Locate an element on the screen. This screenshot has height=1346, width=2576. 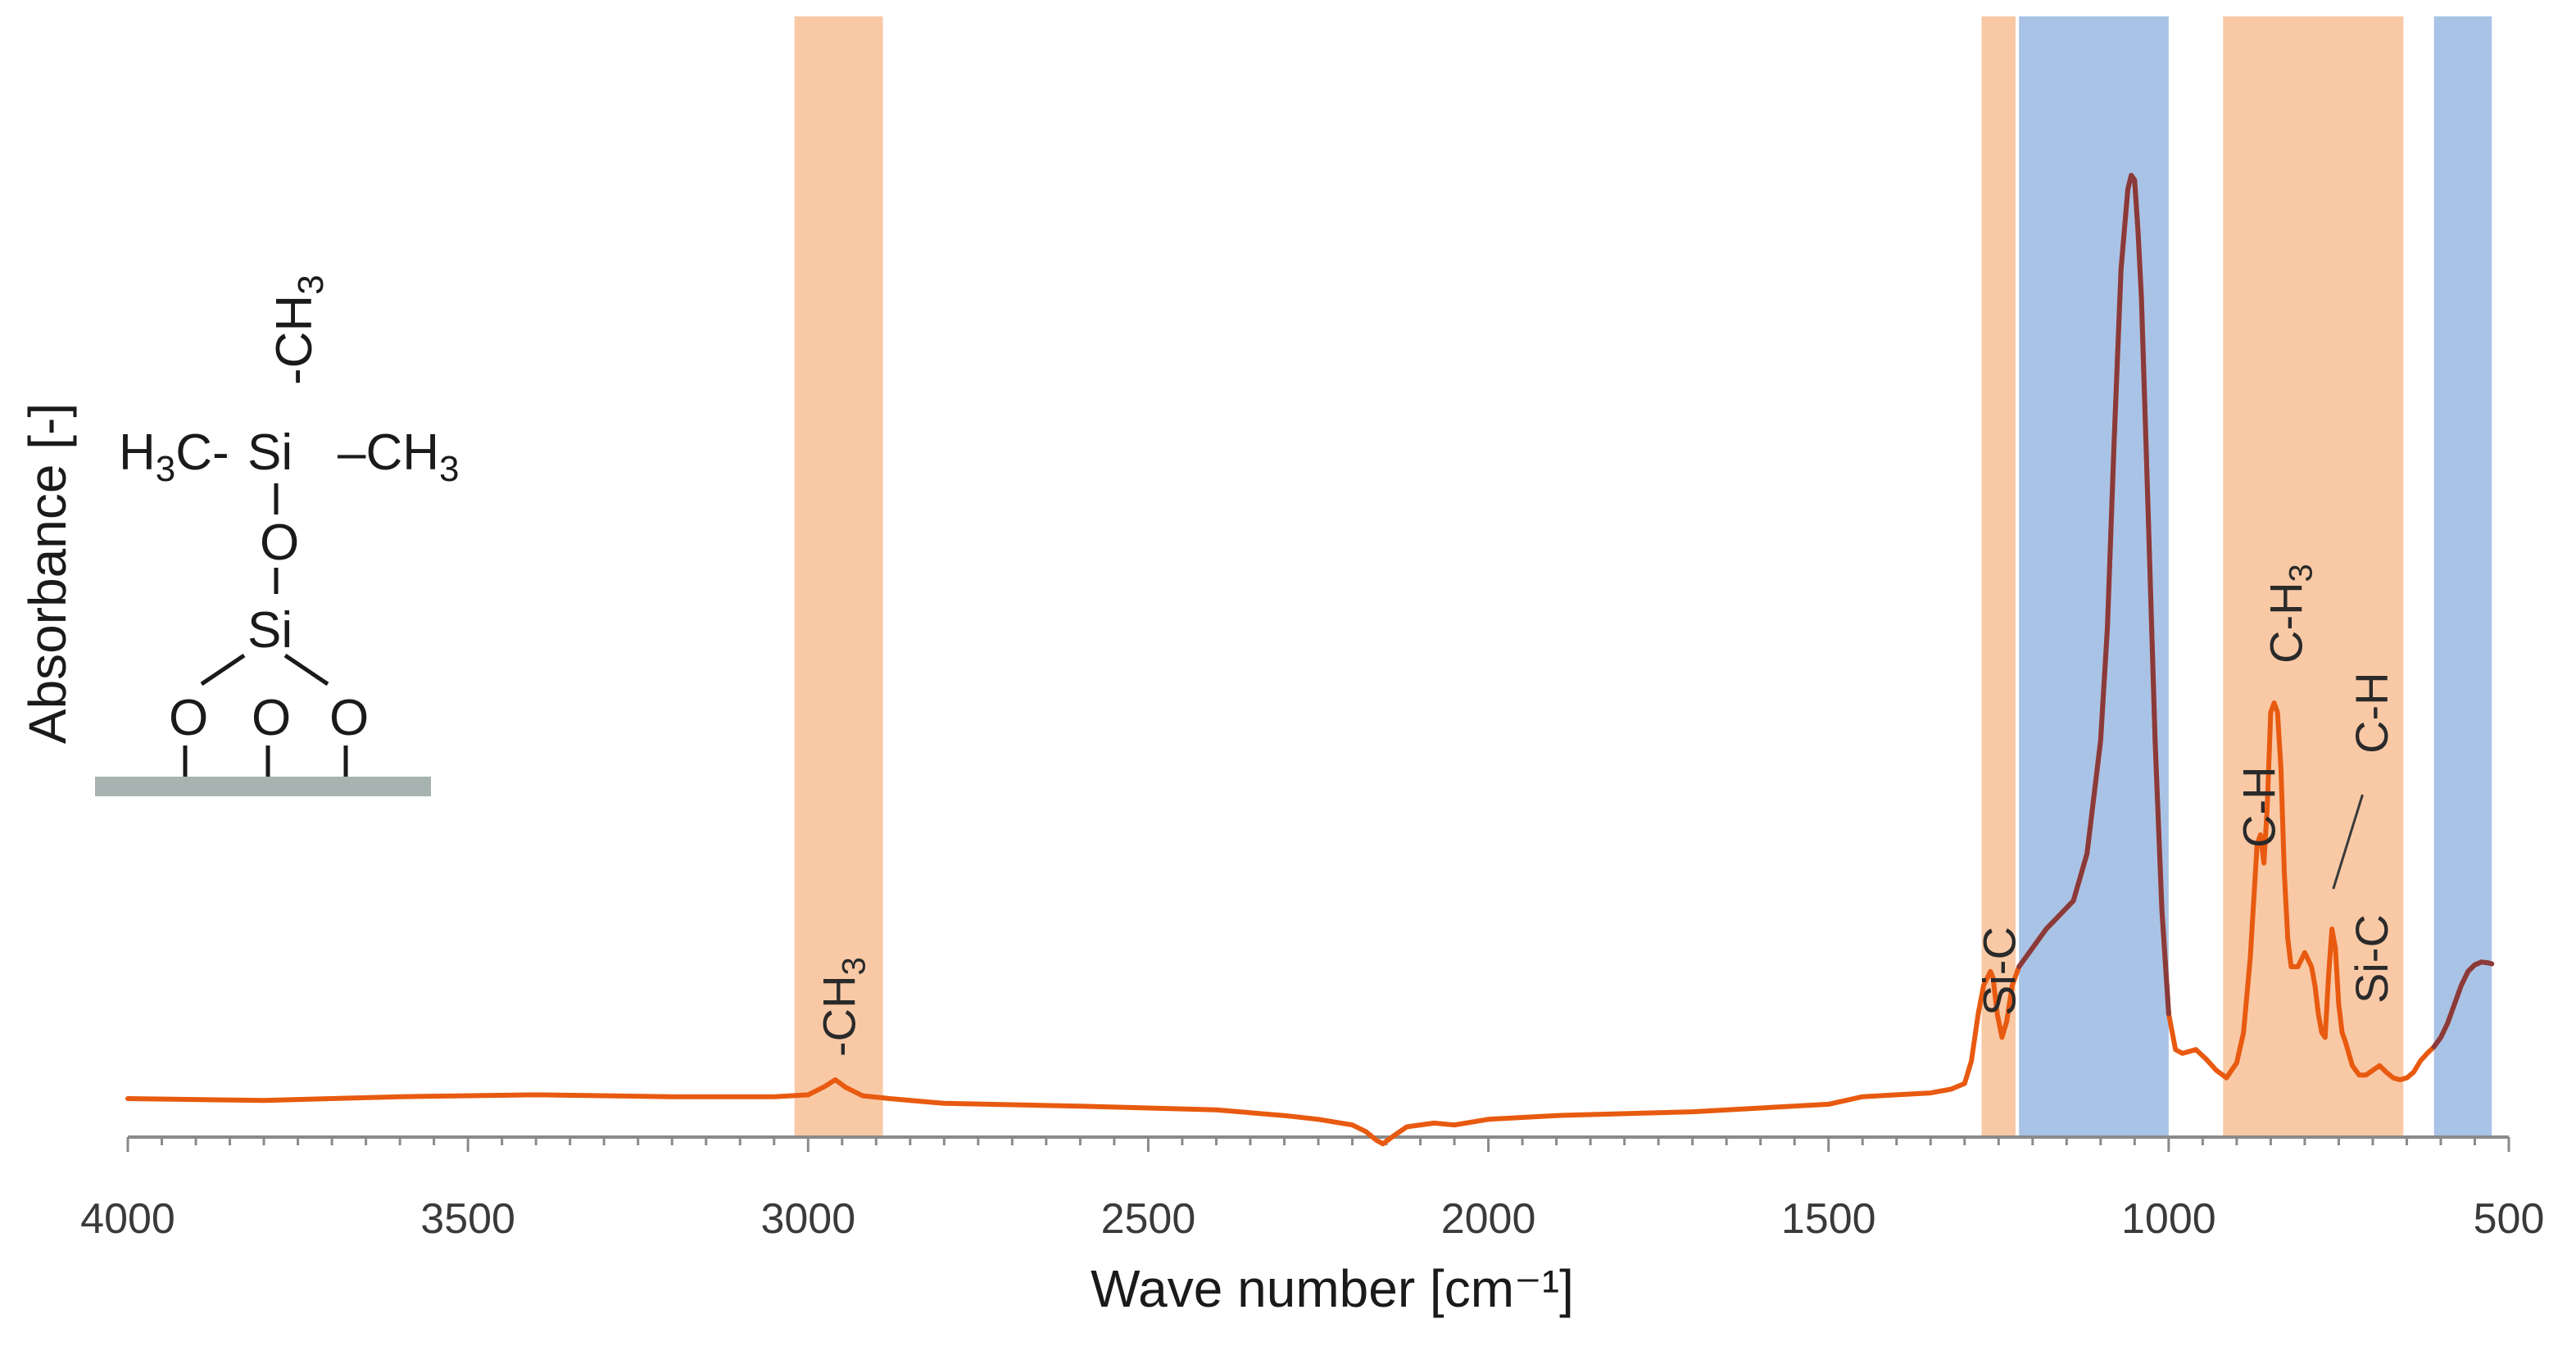
x-axis-title: Wave number [cm⁻¹] is located at coordinates (1332, 1289).